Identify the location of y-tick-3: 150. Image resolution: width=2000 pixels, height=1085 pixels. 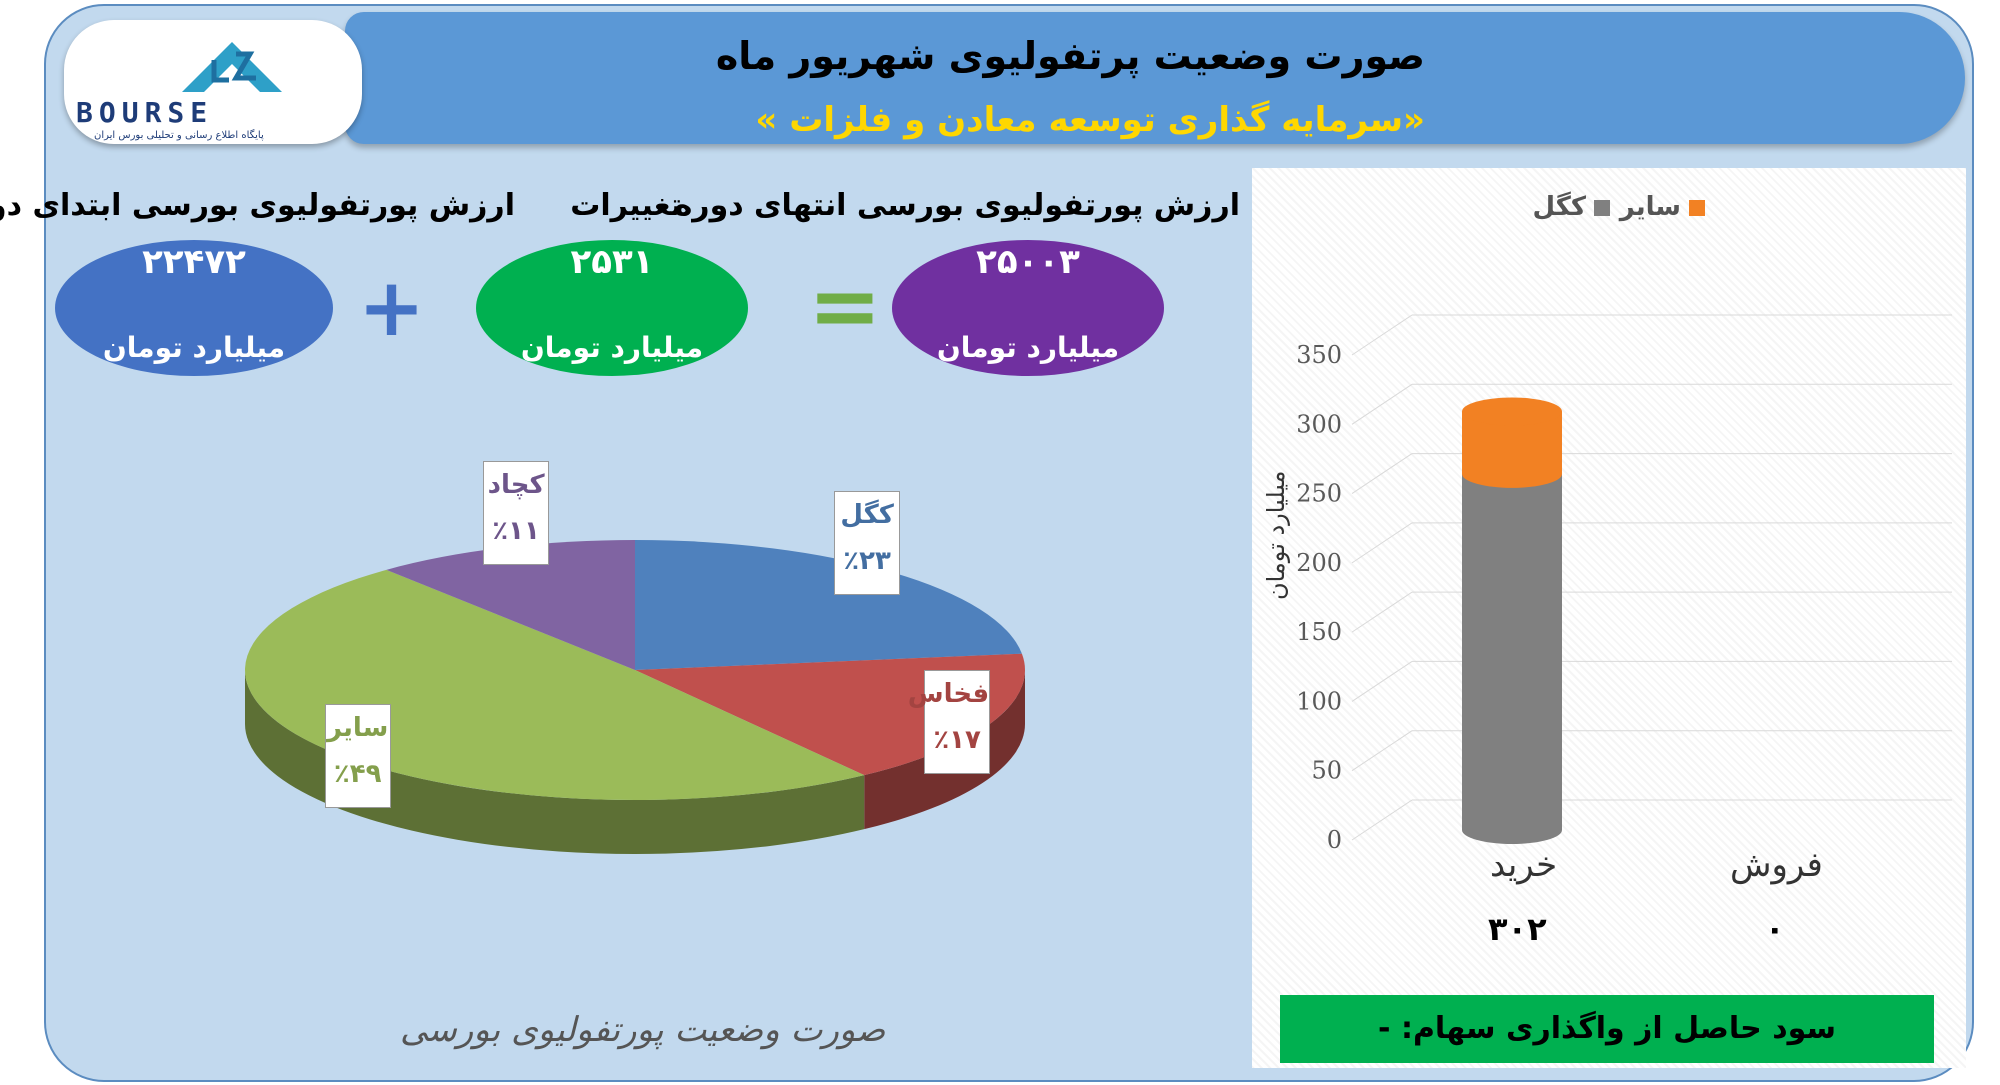
(1319, 632).